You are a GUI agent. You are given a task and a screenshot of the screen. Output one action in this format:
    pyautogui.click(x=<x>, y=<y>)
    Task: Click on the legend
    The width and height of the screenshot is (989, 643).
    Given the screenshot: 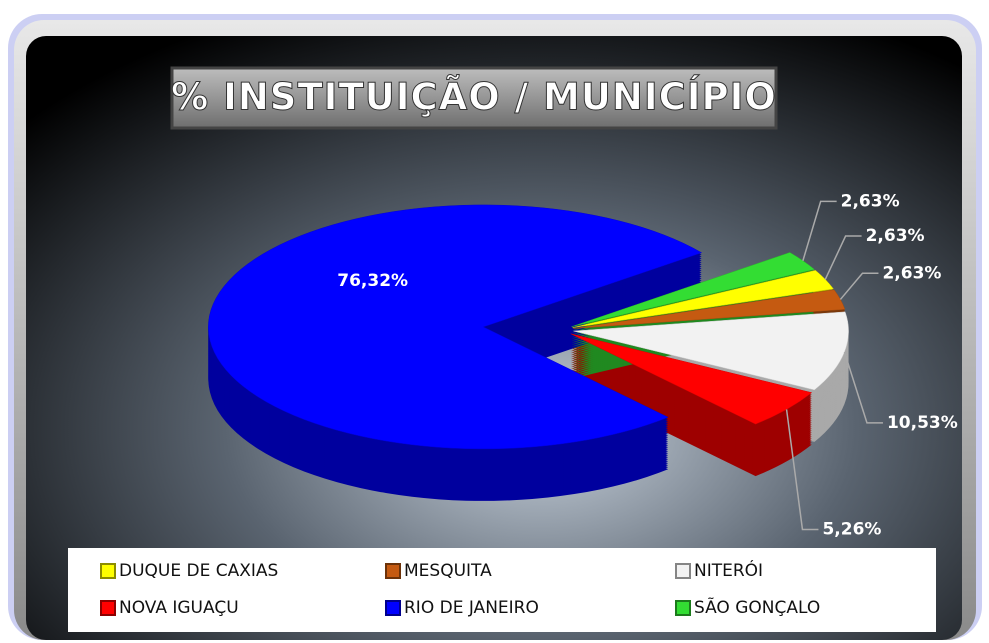 What is the action you would take?
    pyautogui.click(x=502, y=590)
    